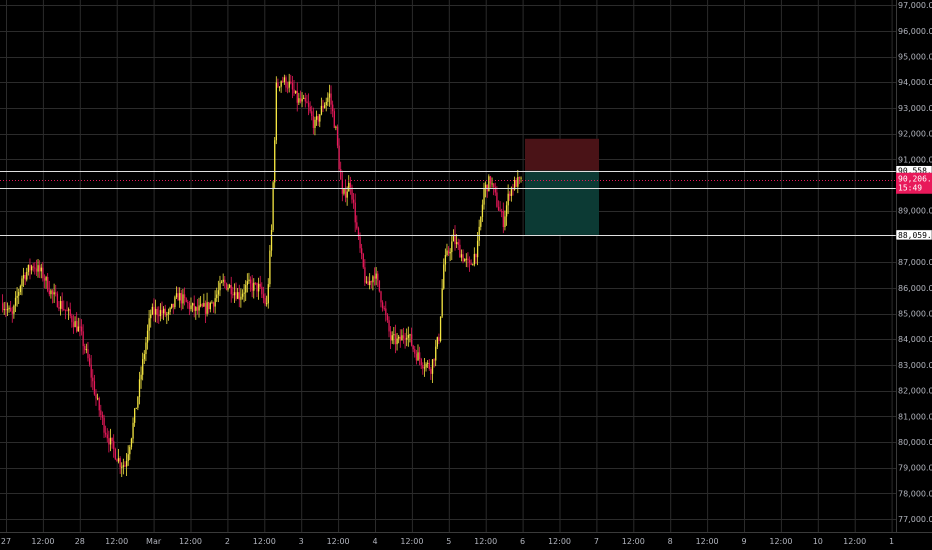  Describe the element at coordinates (562, 154) in the screenshot. I see `stop-loss-zone` at that location.